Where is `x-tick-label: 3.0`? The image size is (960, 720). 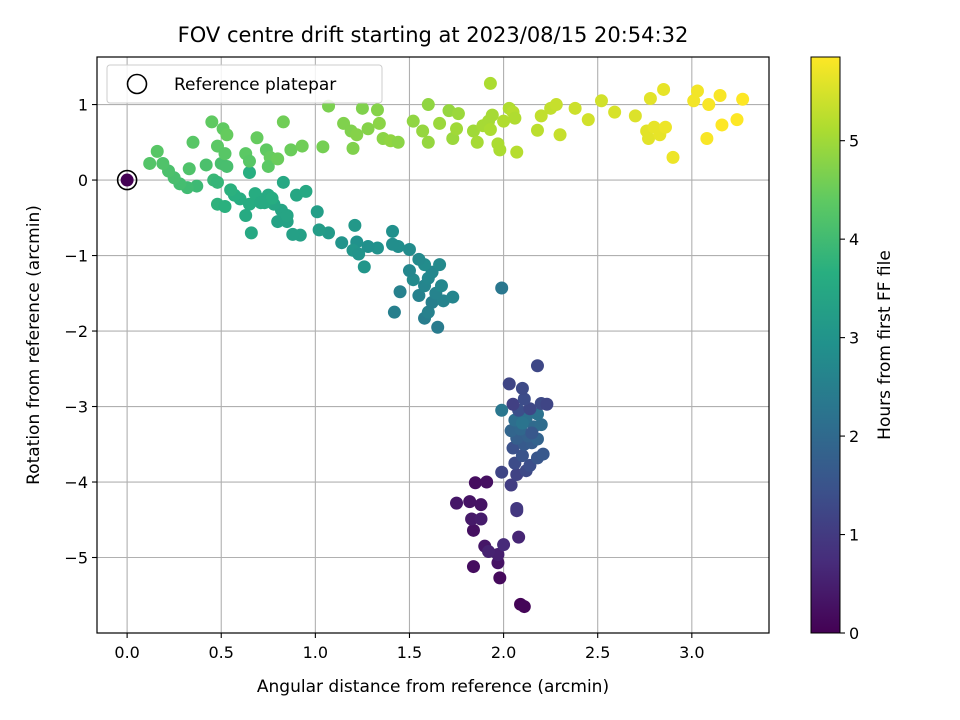
x-tick-label: 3.0 is located at coordinates (691, 652).